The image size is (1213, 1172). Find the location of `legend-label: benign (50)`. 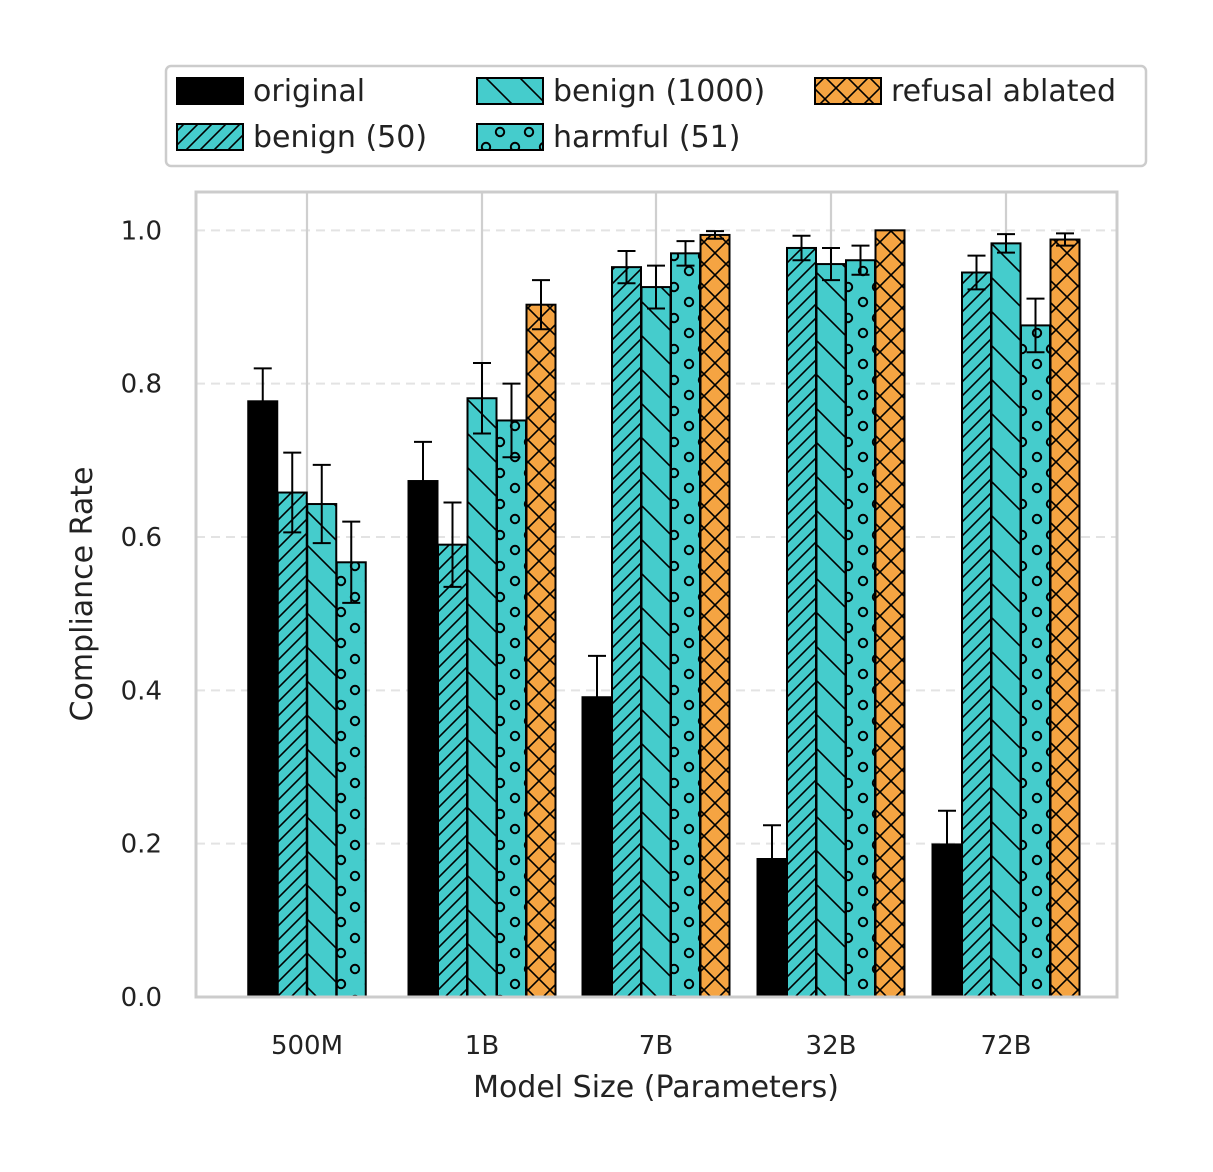

legend-label: benign (50) is located at coordinates (340, 137).